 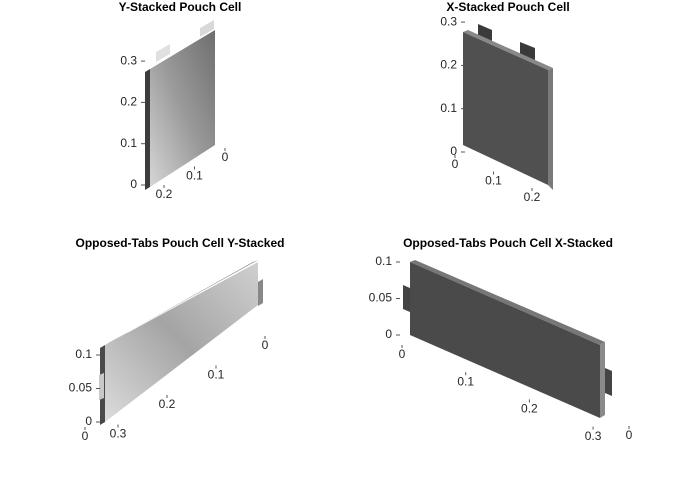 What do you see at coordinates (508, 107) in the screenshot?
I see `panel-2-shape` at bounding box center [508, 107].